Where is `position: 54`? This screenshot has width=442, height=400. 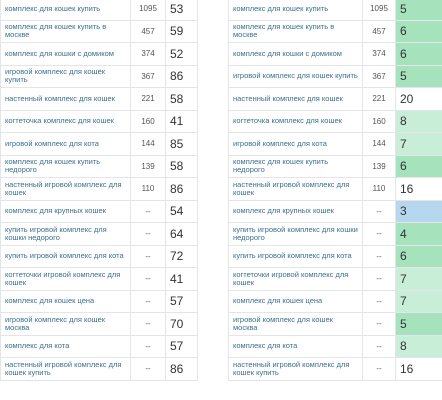
position: 54 is located at coordinates (181, 211).